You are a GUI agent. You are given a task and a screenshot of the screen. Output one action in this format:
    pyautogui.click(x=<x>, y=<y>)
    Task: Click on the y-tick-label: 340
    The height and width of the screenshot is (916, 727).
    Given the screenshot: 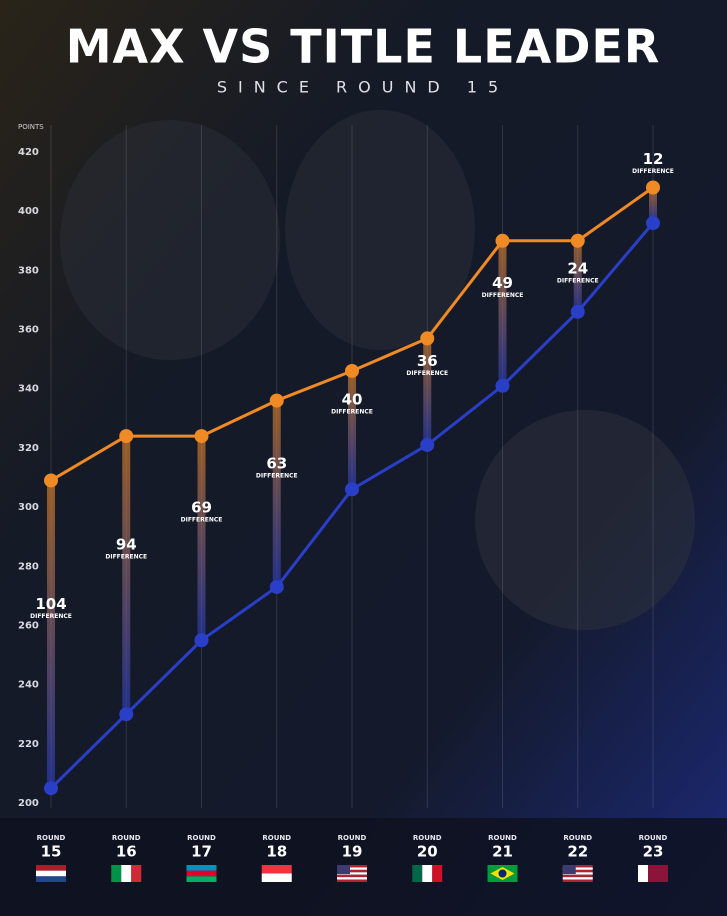 What is the action you would take?
    pyautogui.click(x=28, y=389)
    